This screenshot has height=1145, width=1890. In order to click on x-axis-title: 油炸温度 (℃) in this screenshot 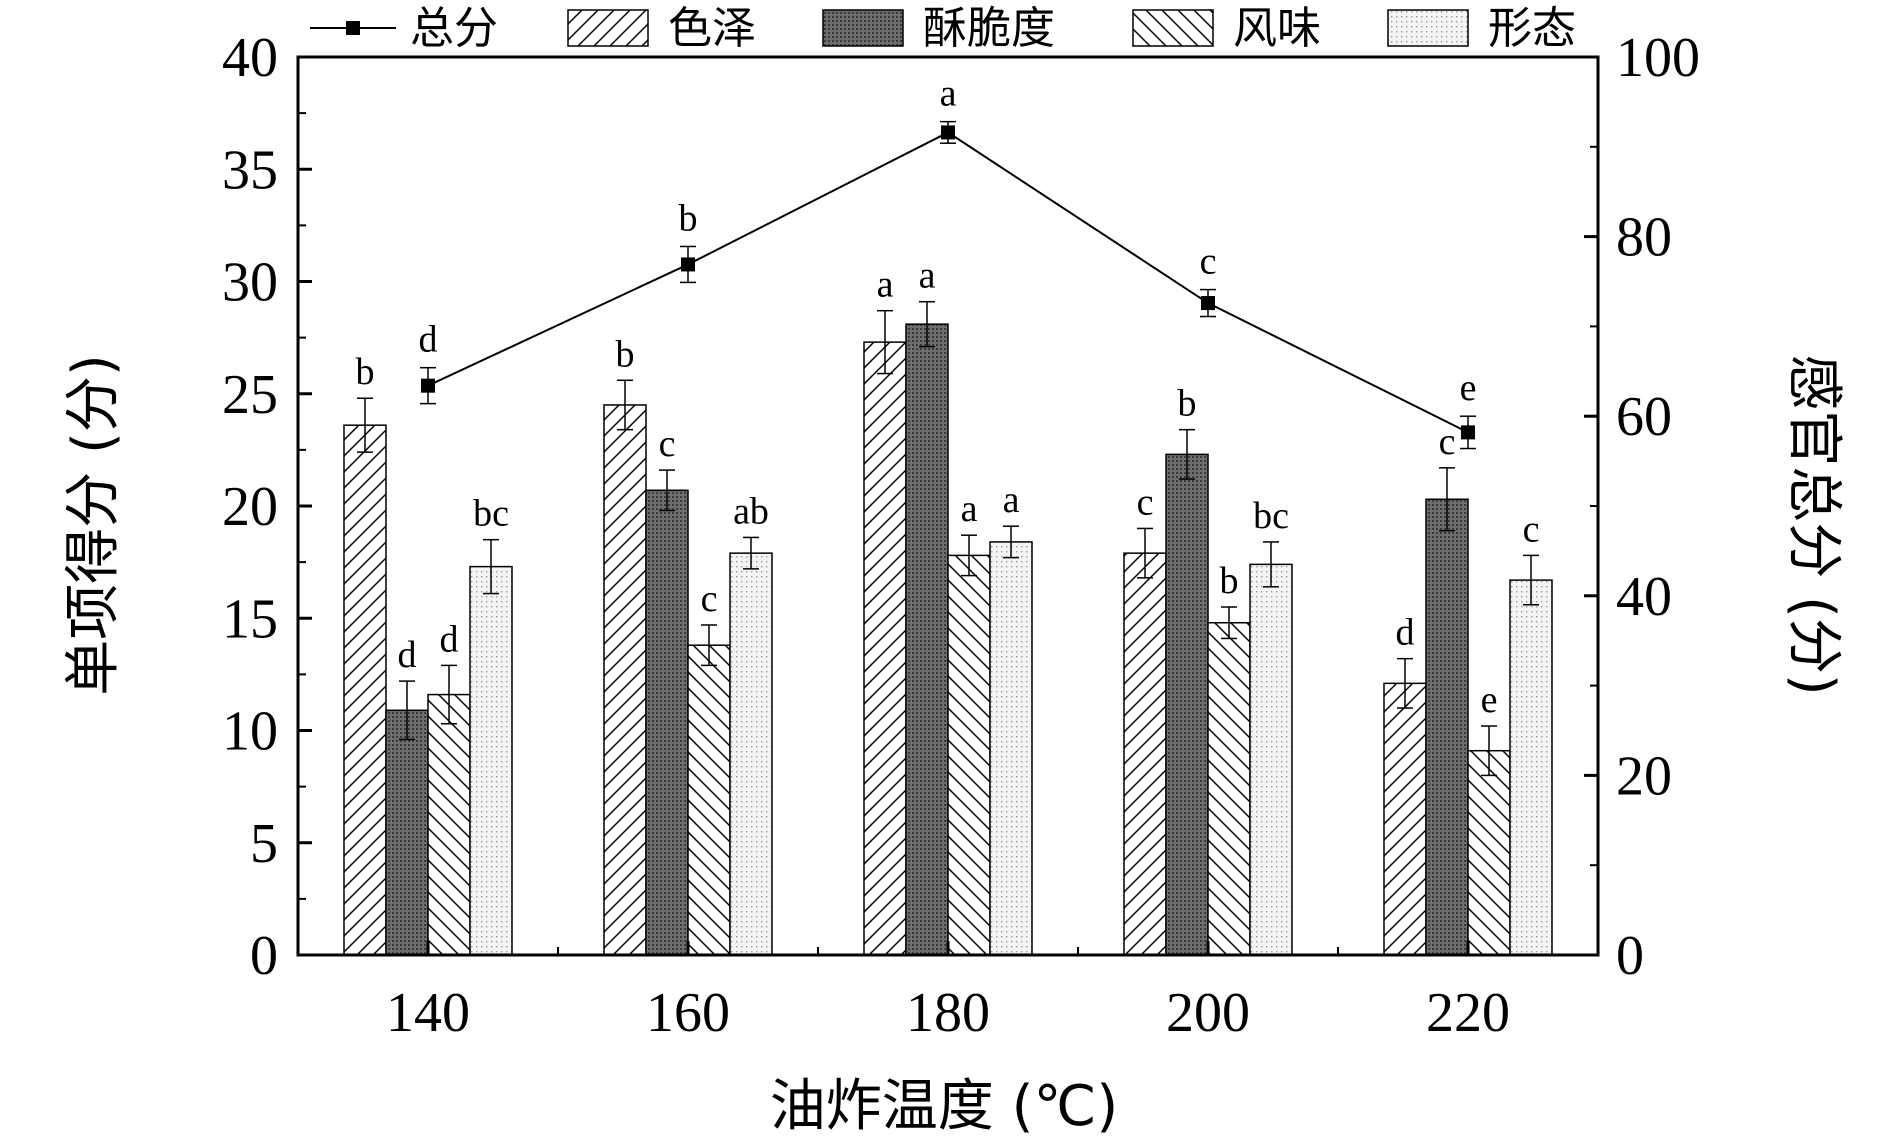, I will do `click(944, 1106)`.